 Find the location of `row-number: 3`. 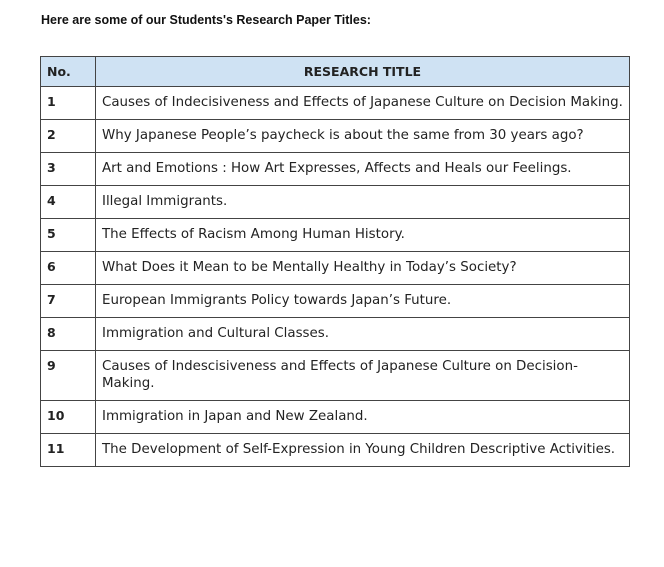

row-number: 3 is located at coordinates (68, 169).